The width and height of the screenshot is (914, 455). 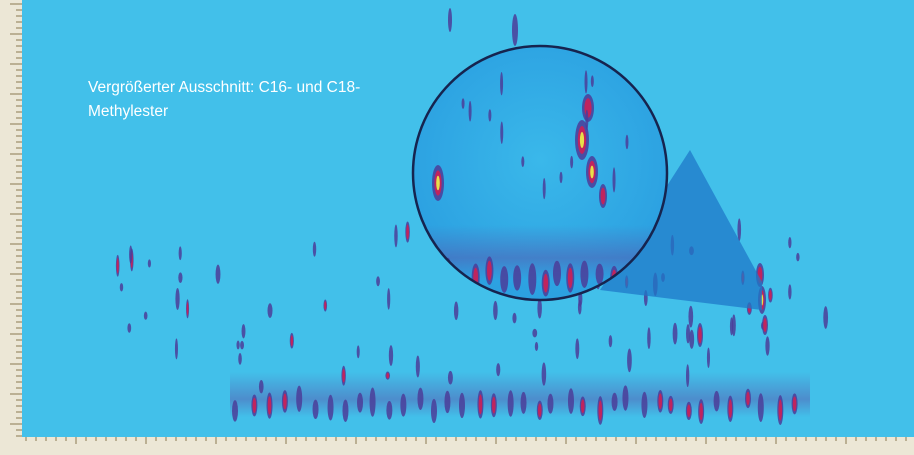 What do you see at coordinates (438, 183) in the screenshot?
I see `peak-hot` at bounding box center [438, 183].